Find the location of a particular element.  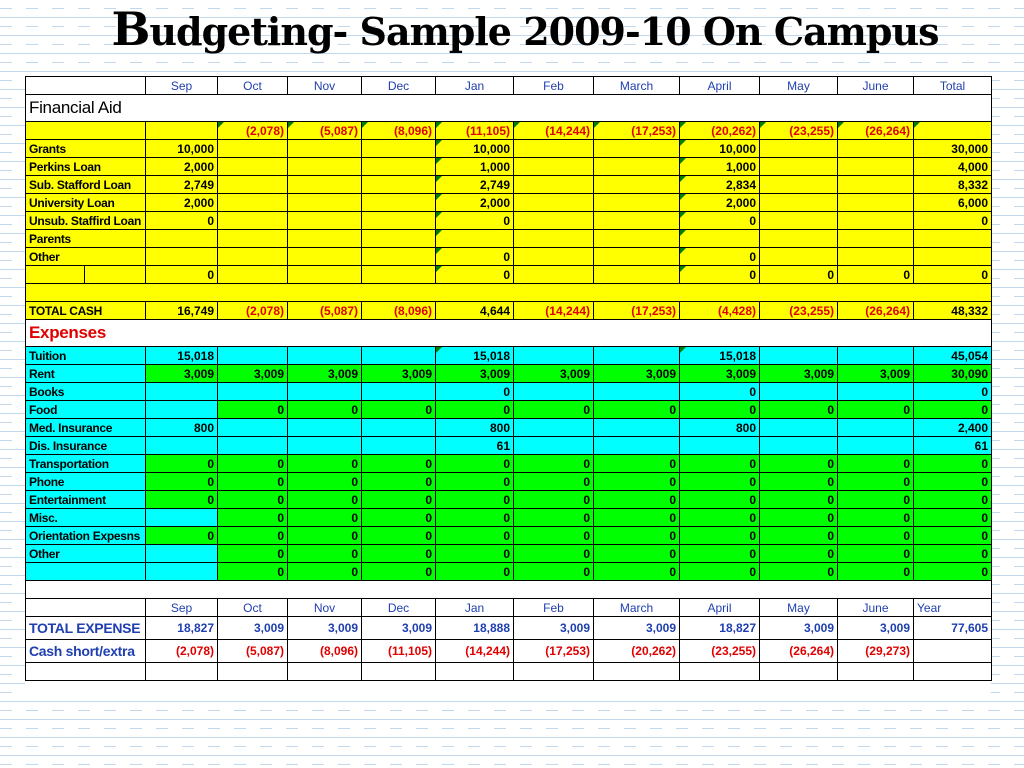

aid-cell: 30,000 is located at coordinates (952, 148).